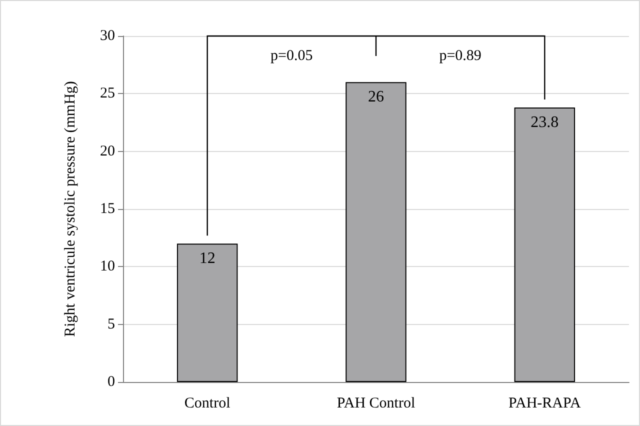  I want to click on y-tick-label: 30, so click(107, 36).